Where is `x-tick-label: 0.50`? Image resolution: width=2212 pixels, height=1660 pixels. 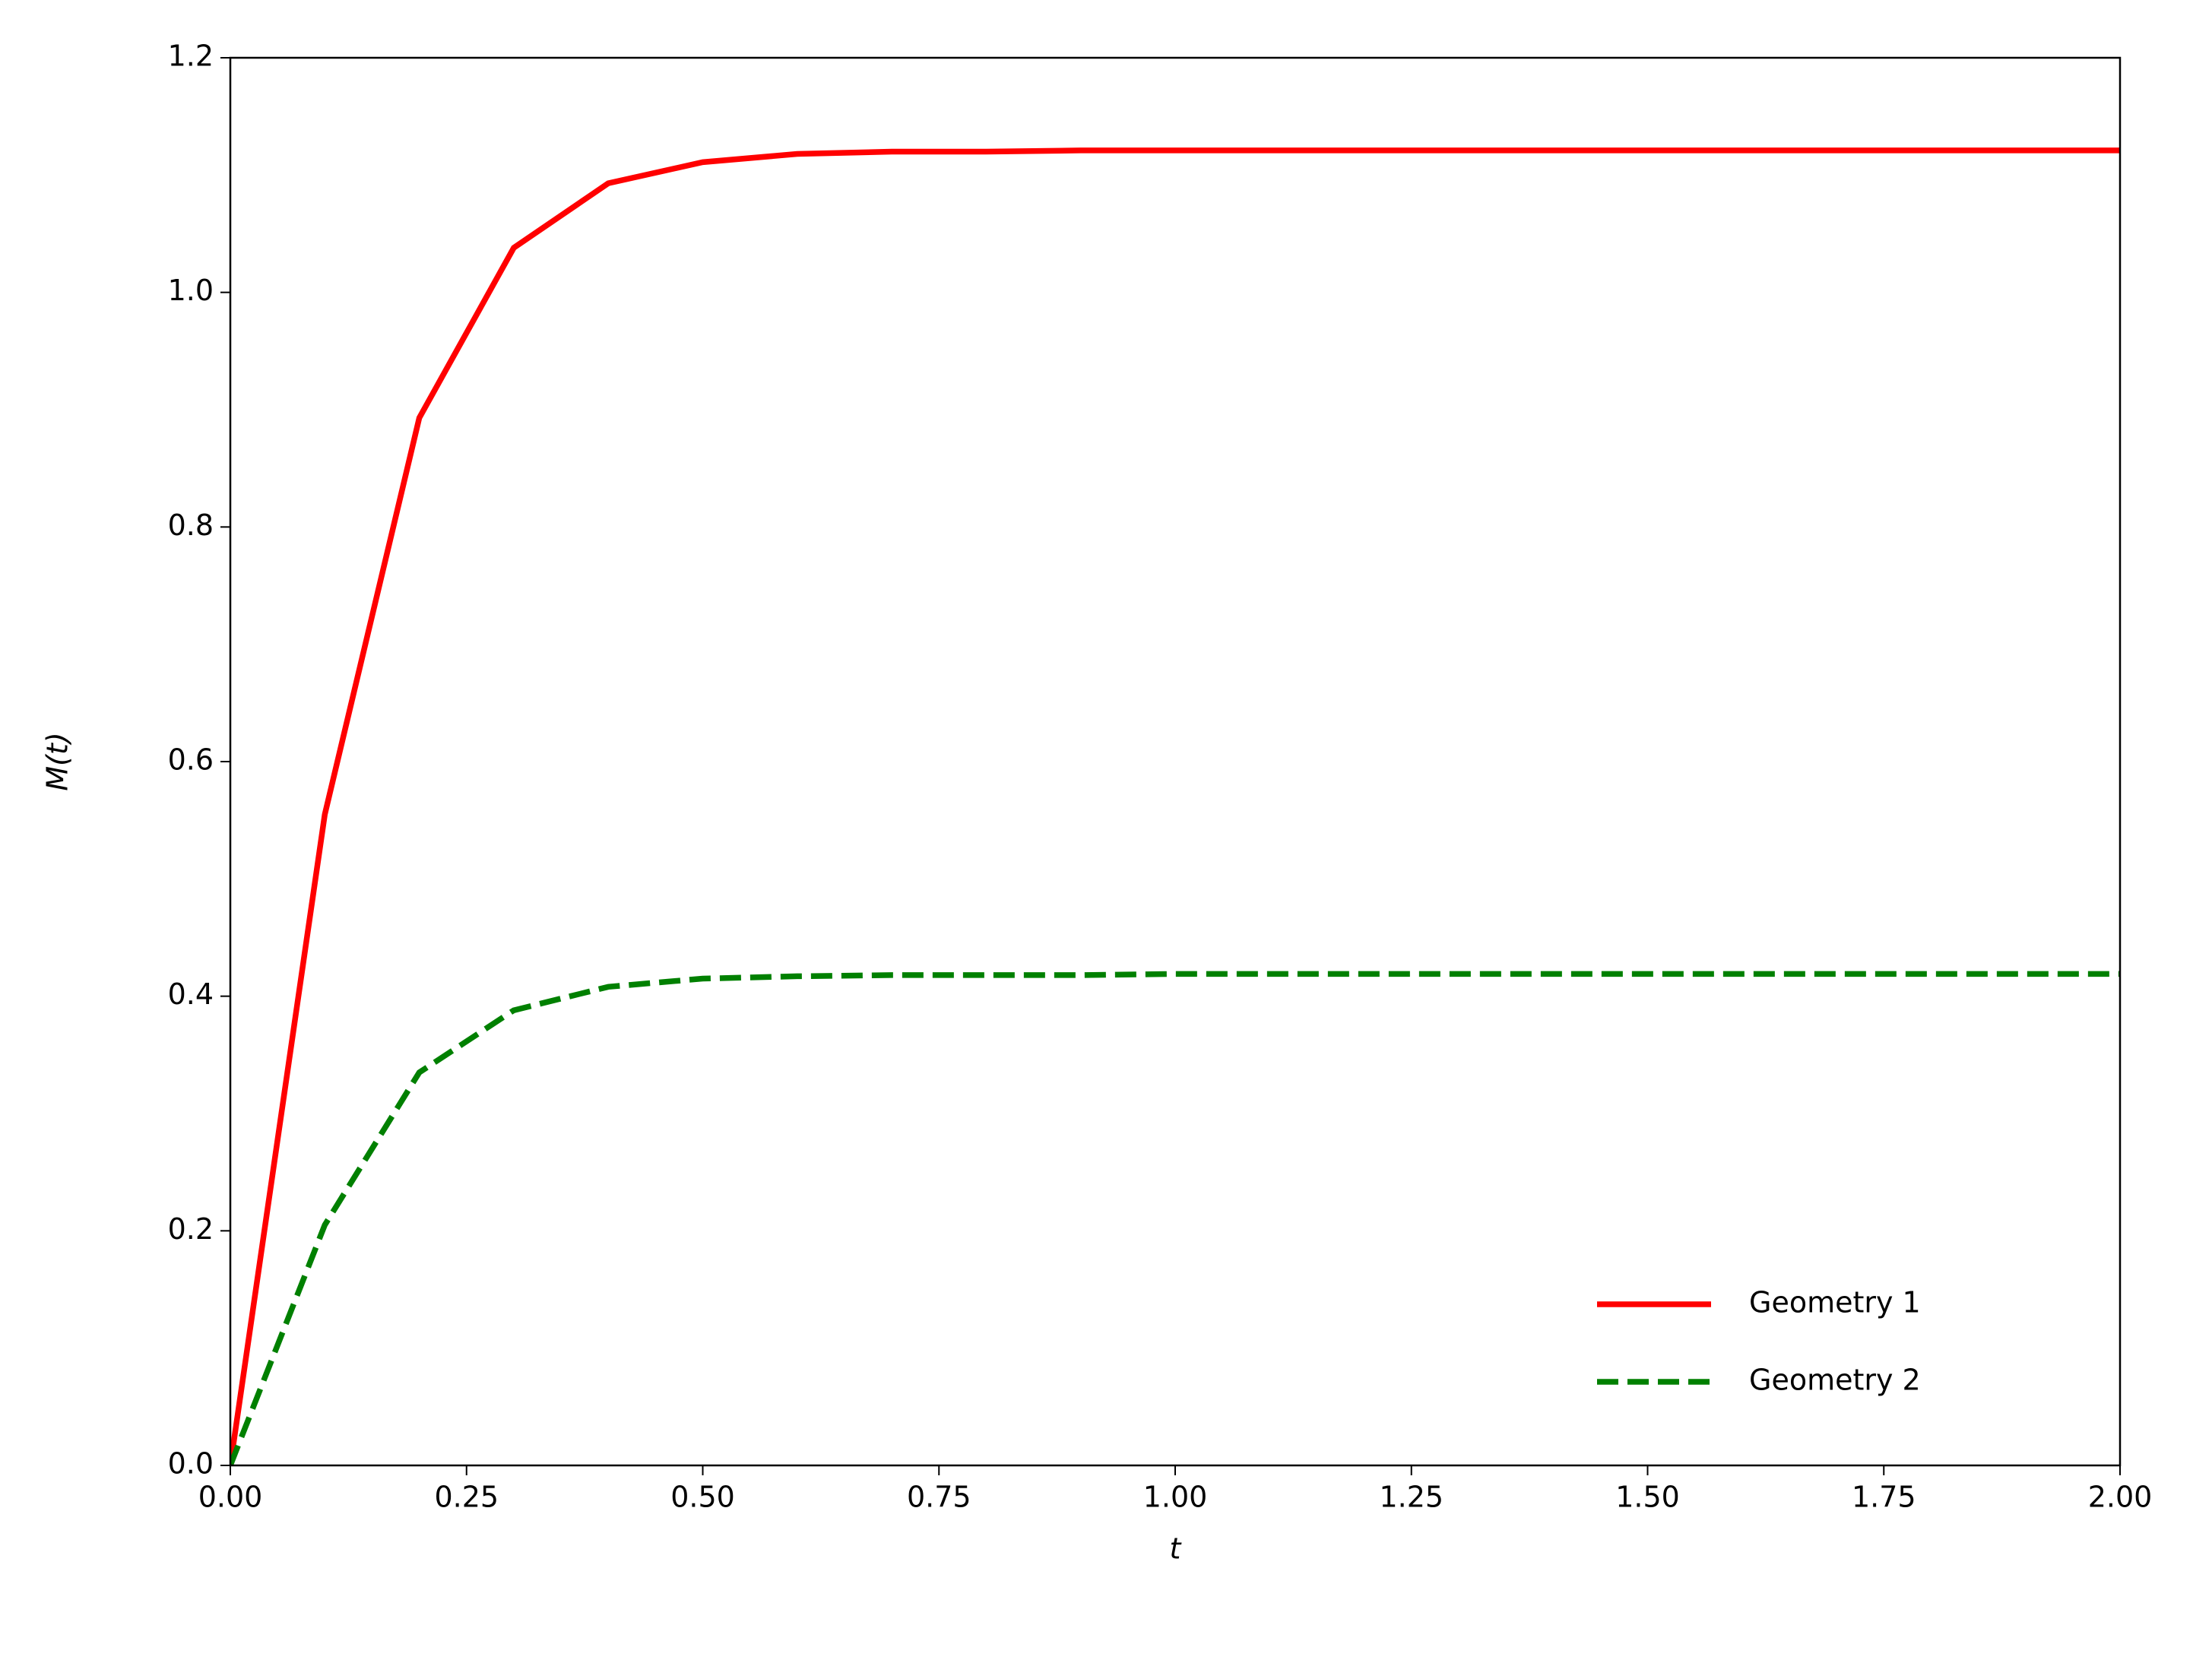
x-tick-label: 0.50 is located at coordinates (702, 1497).